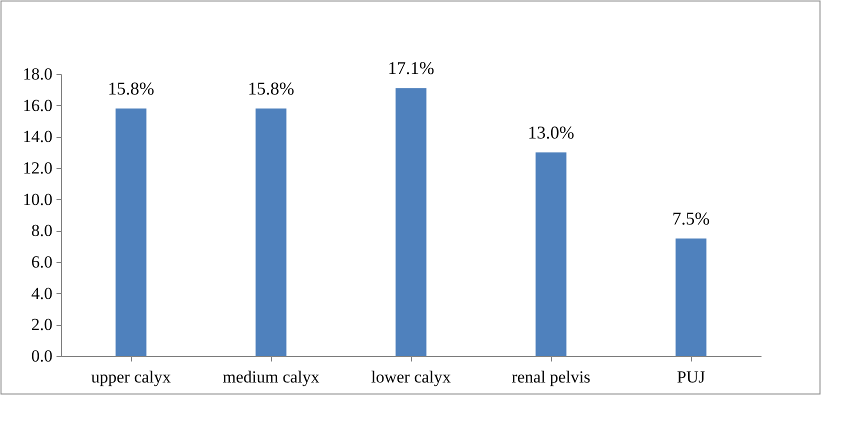  I want to click on y-tick-label: 16.0, so click(37, 105).